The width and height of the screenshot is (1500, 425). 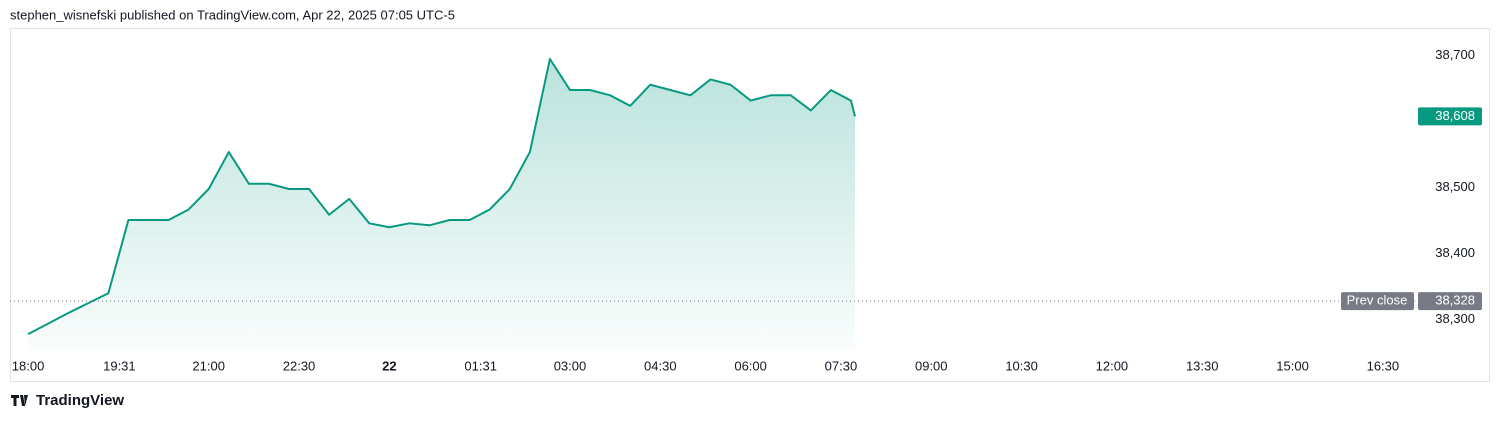 I want to click on prev-close-tag, so click(x=1377, y=301).